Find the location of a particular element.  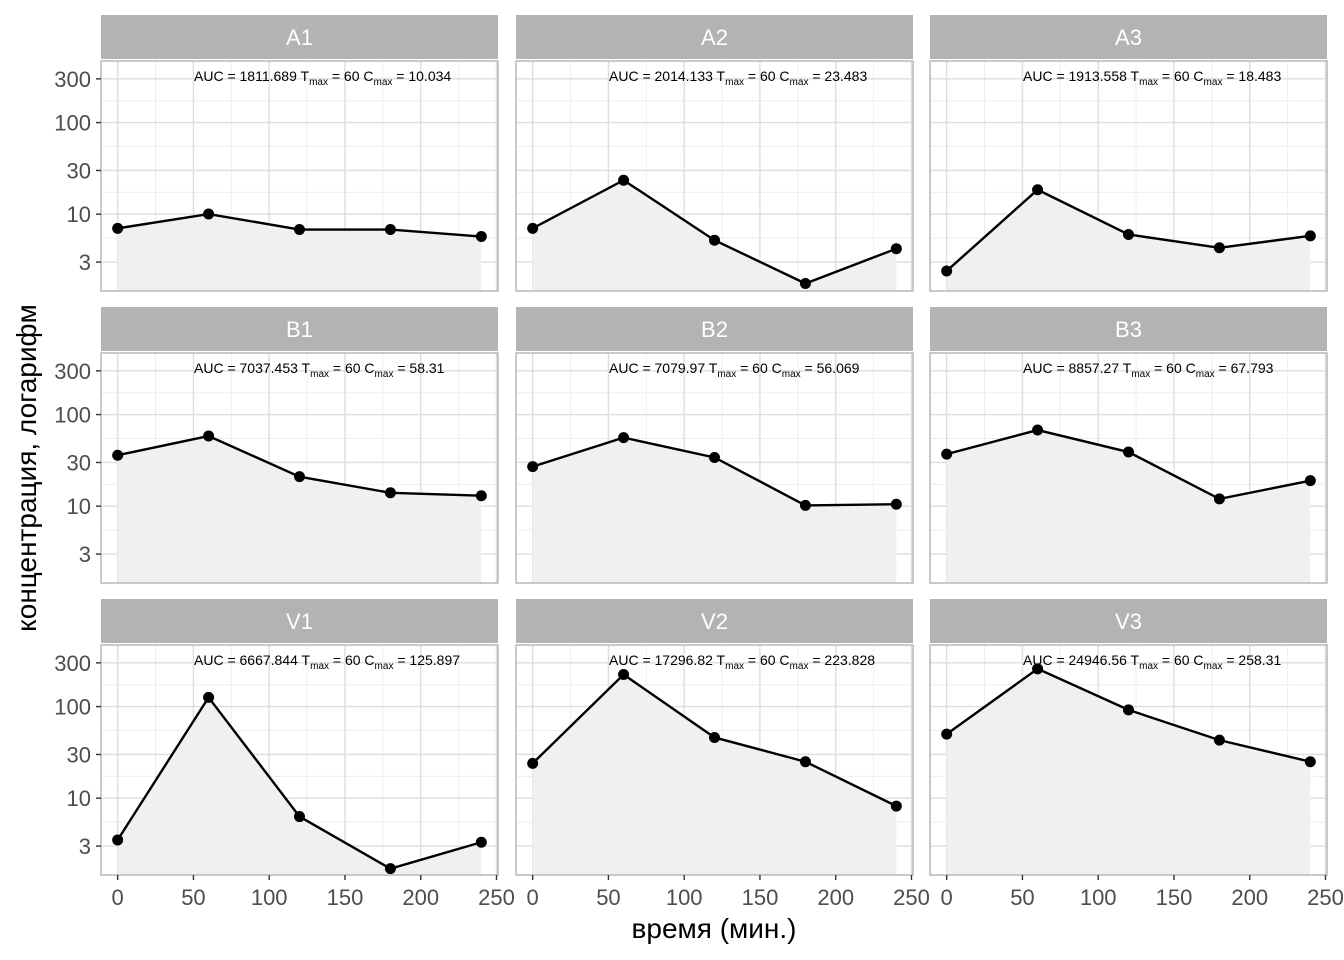

facet-panel-a2: A2 AUC = 2014.133 Tmax = 60 Cmax = 23.483 is located at coordinates (714, 153).